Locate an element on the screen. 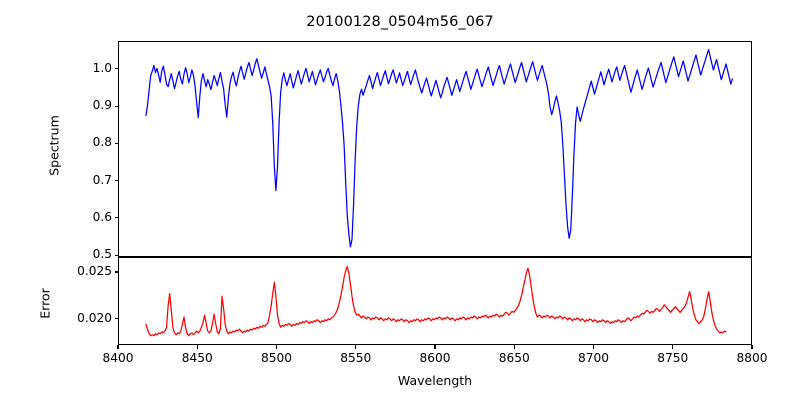 Image resolution: width=800 pixels, height=400 pixels. spectrum-ytick-label: 0.8 is located at coordinates (102, 142).